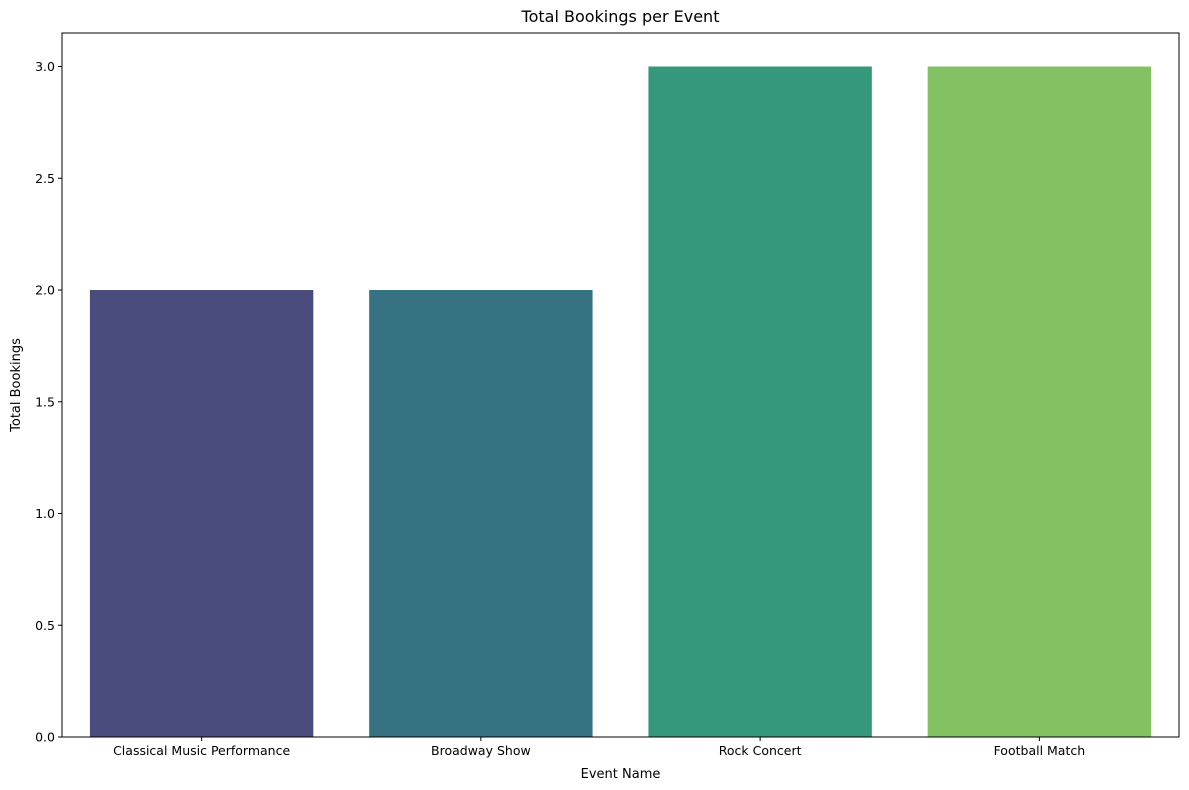 The width and height of the screenshot is (1189, 790). What do you see at coordinates (45, 513) in the screenshot?
I see `y-tick-label: 1.0` at bounding box center [45, 513].